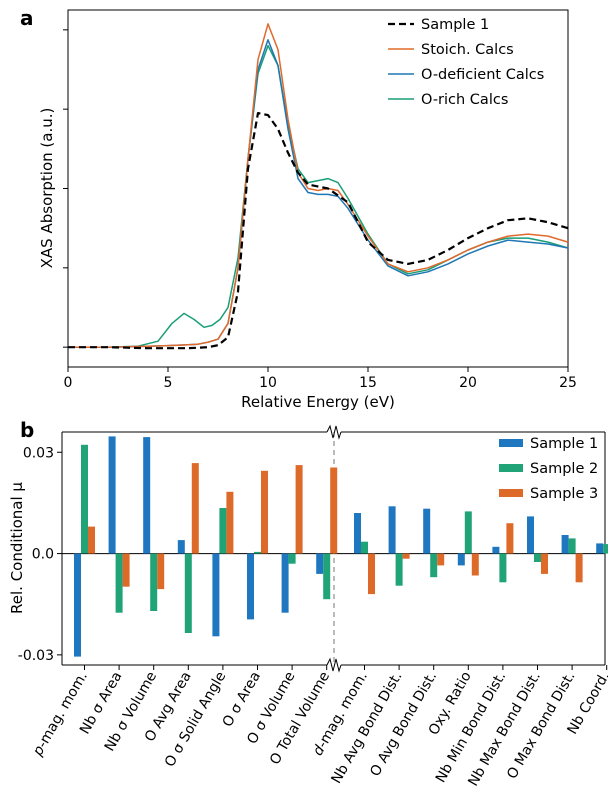 Image resolution: width=608 pixels, height=806 pixels. I want to click on panel-b-letter: b, so click(27, 430).